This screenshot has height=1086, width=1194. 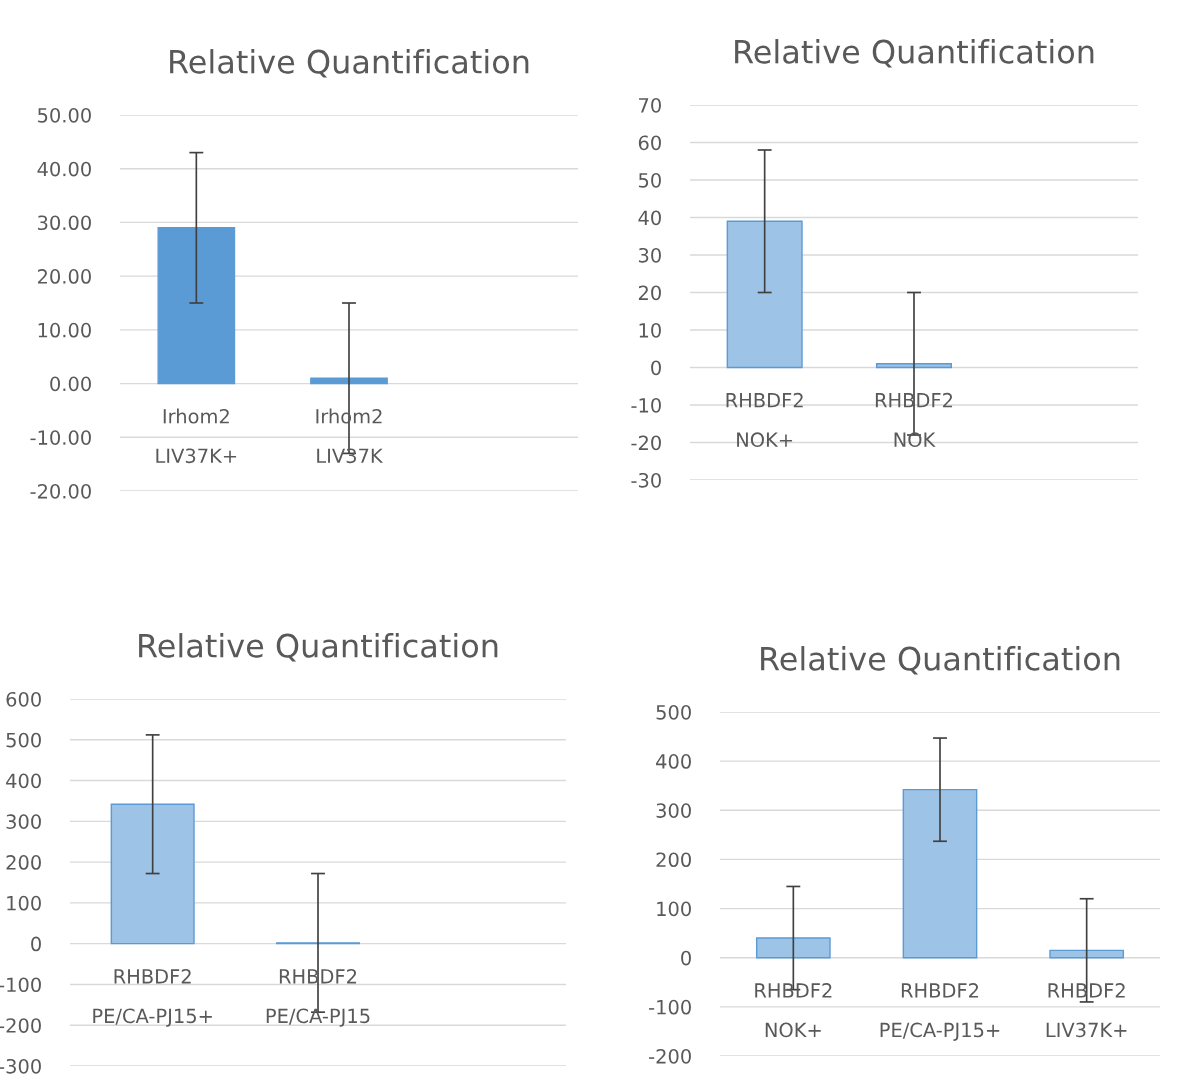 I want to click on y-tick-label: 50.00, so click(x=64, y=115).